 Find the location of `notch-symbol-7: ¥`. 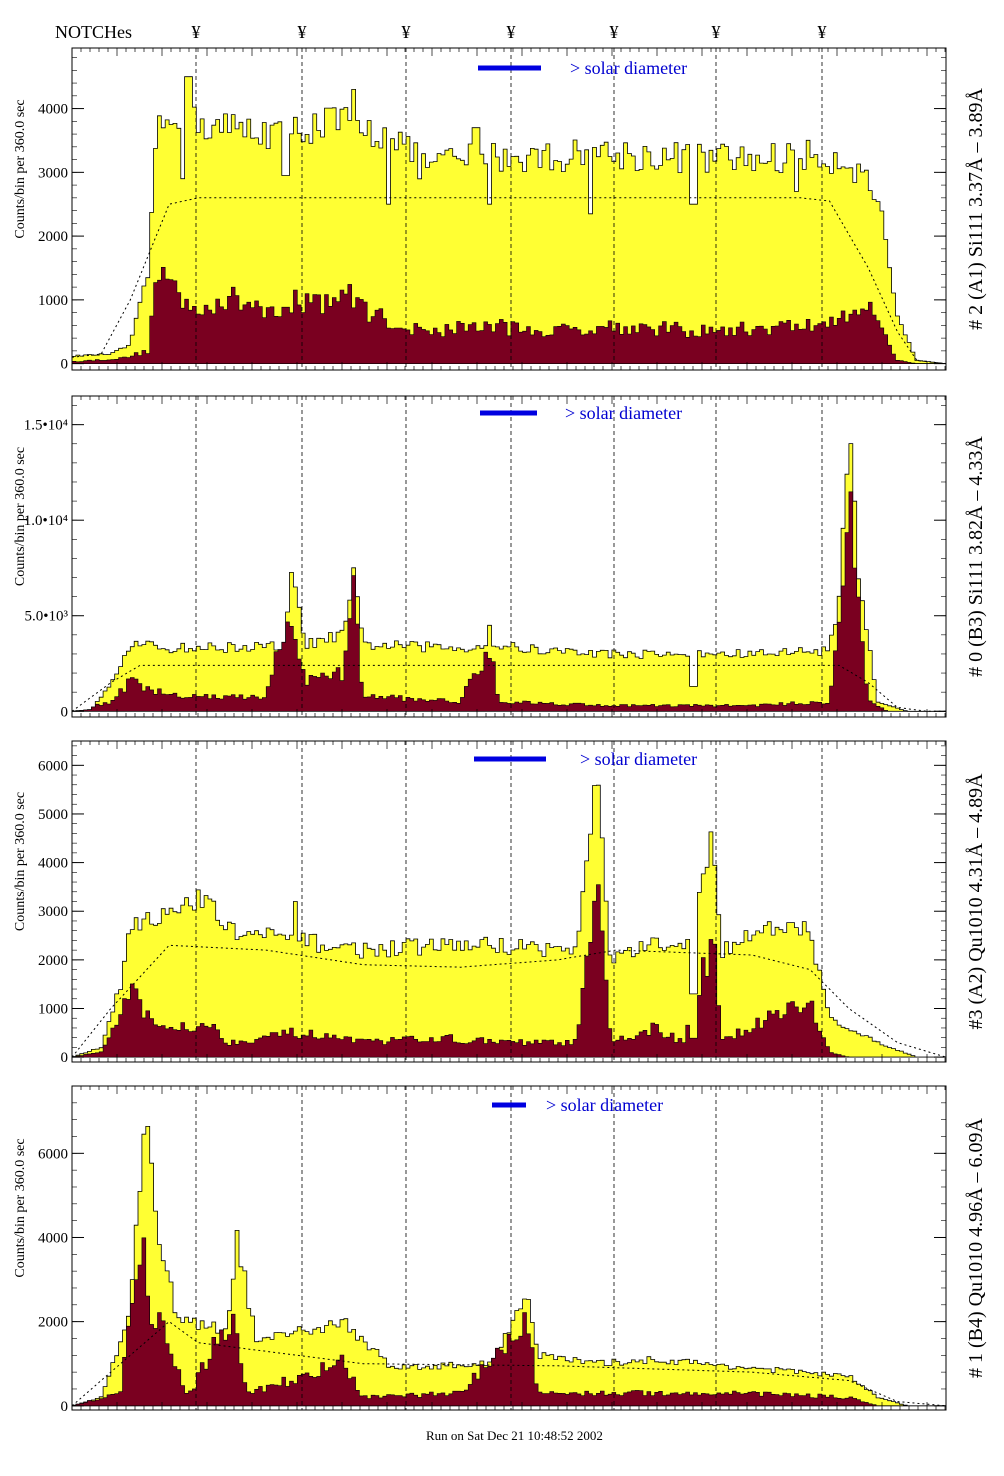

notch-symbol-7: ¥ is located at coordinates (822, 32).